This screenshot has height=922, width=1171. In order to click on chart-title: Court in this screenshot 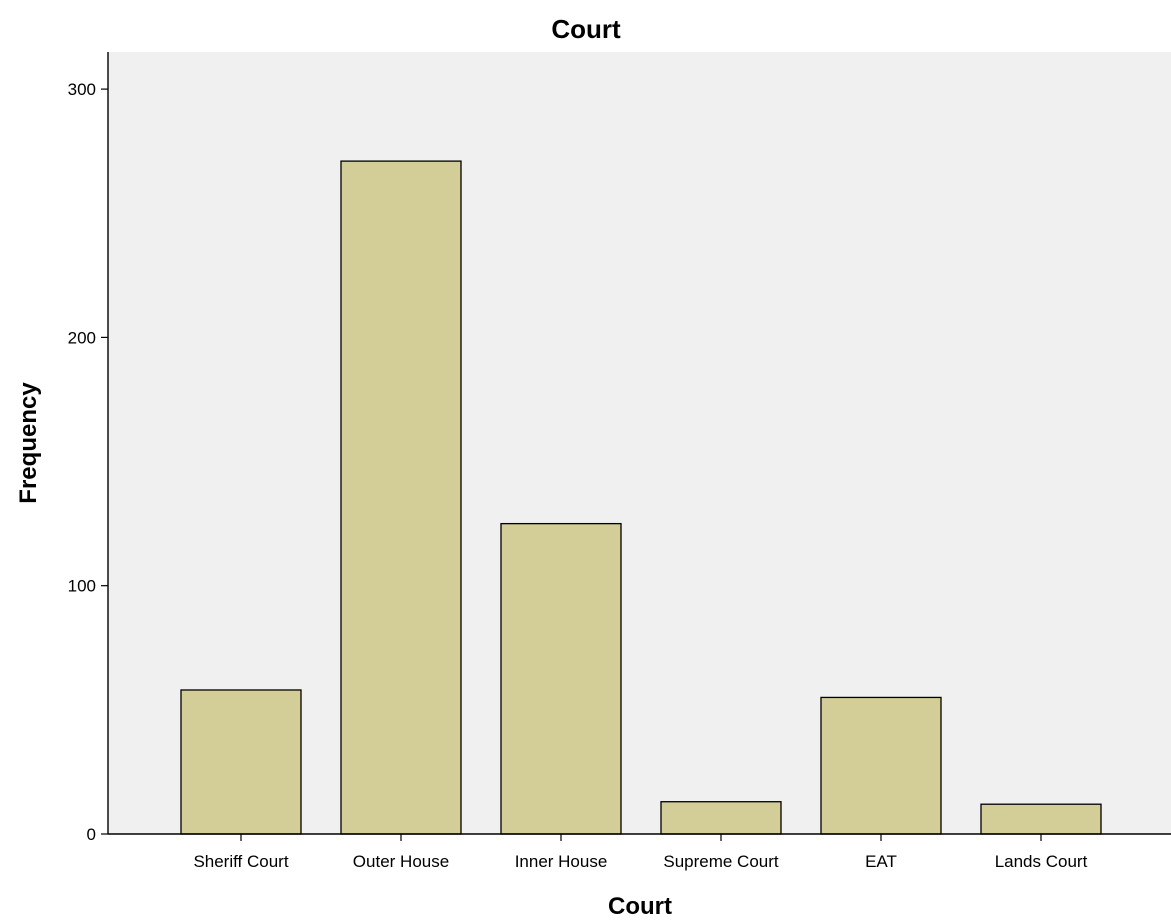, I will do `click(586, 29)`.